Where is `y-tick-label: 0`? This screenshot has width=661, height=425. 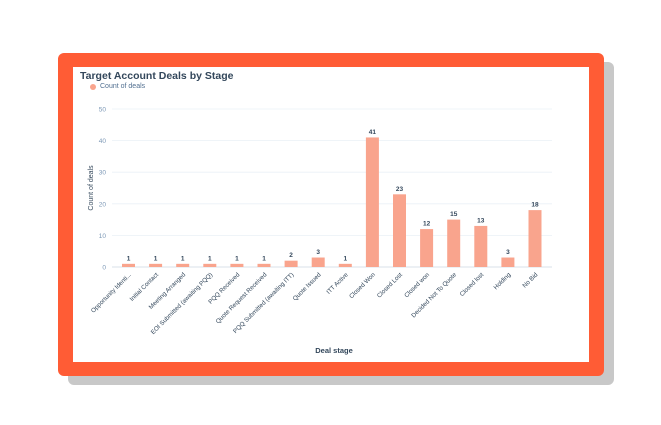
y-tick-label: 0 is located at coordinates (104, 268).